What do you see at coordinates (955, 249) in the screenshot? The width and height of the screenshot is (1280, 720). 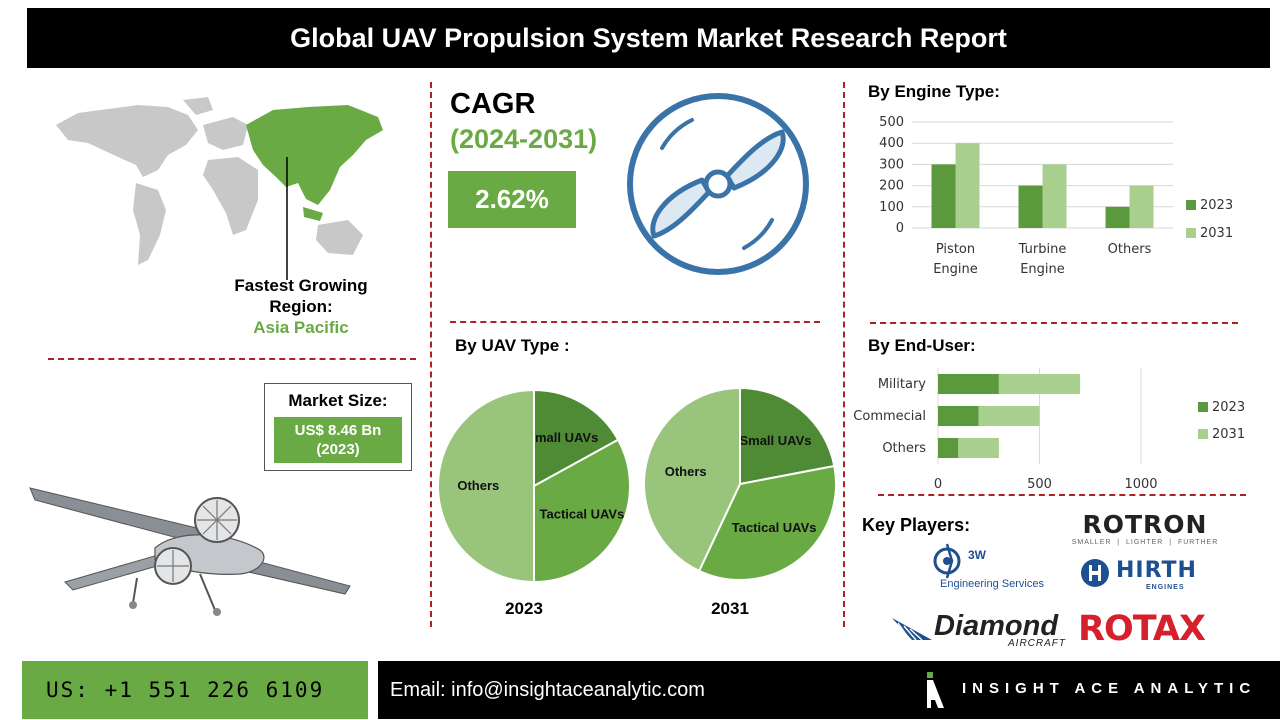 I see `engine-category-label: Piston` at bounding box center [955, 249].